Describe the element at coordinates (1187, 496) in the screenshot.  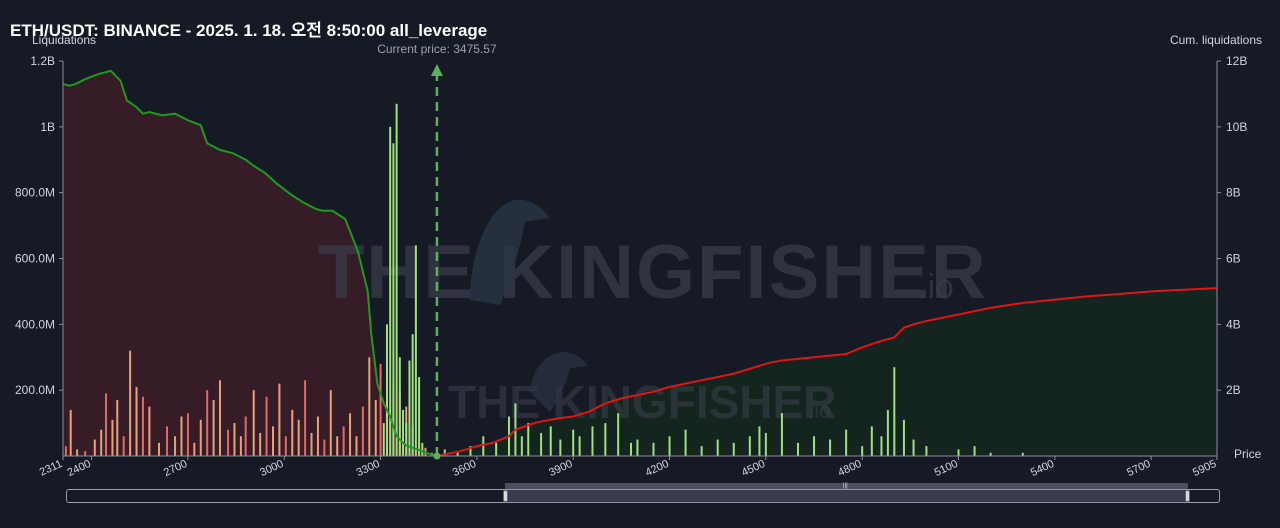
I see `range-slider-right-handle` at that location.